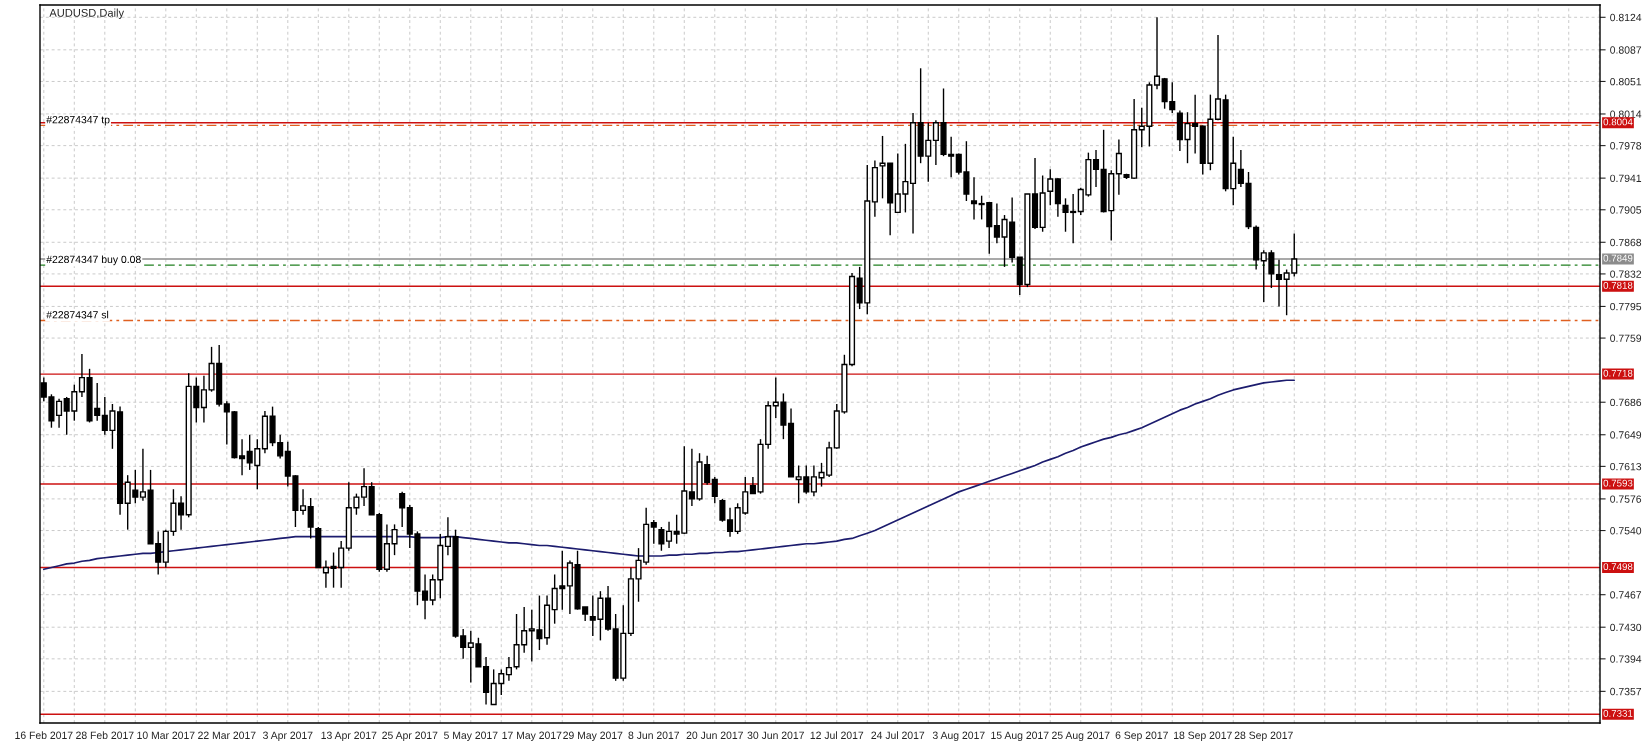  Describe the element at coordinates (1626, 17) in the screenshot. I see `y-tick-label: 0.8124` at that location.